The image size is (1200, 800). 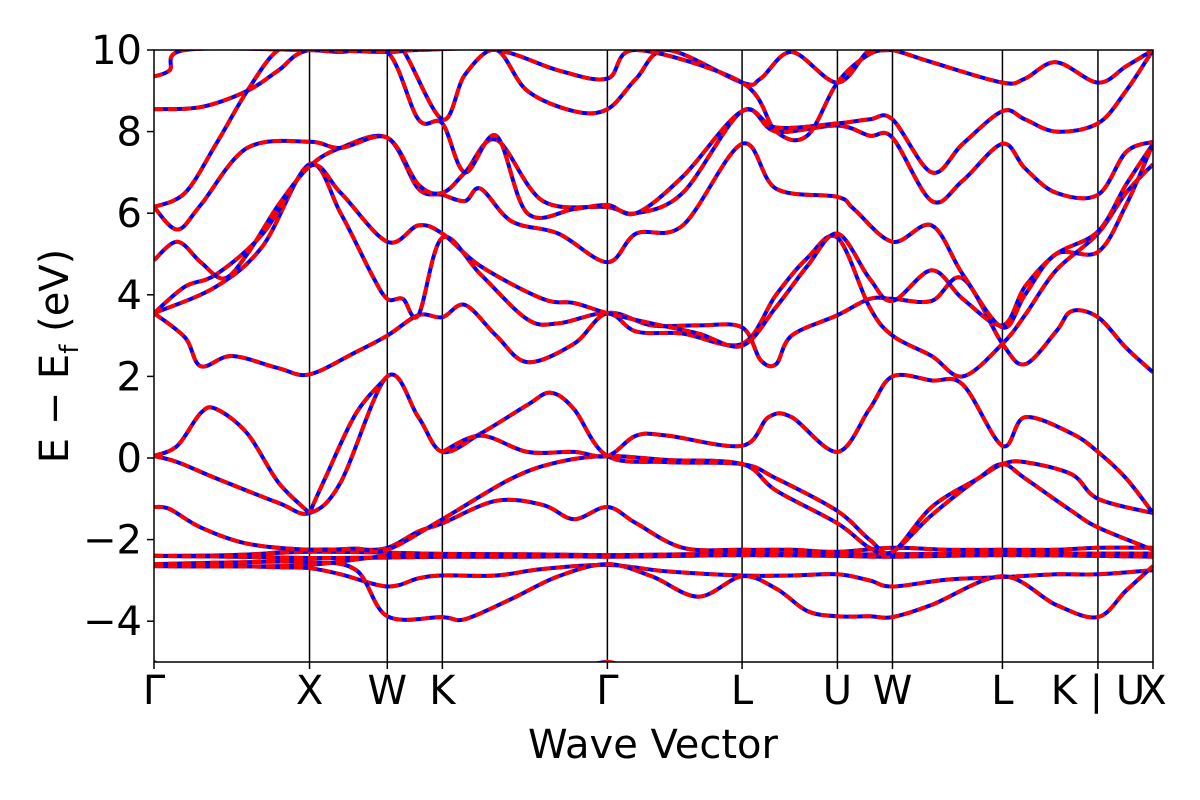 I want to click on y-axis-ticks: −4 −2 0 2 4 6 8 10, so click(x=118, y=336).